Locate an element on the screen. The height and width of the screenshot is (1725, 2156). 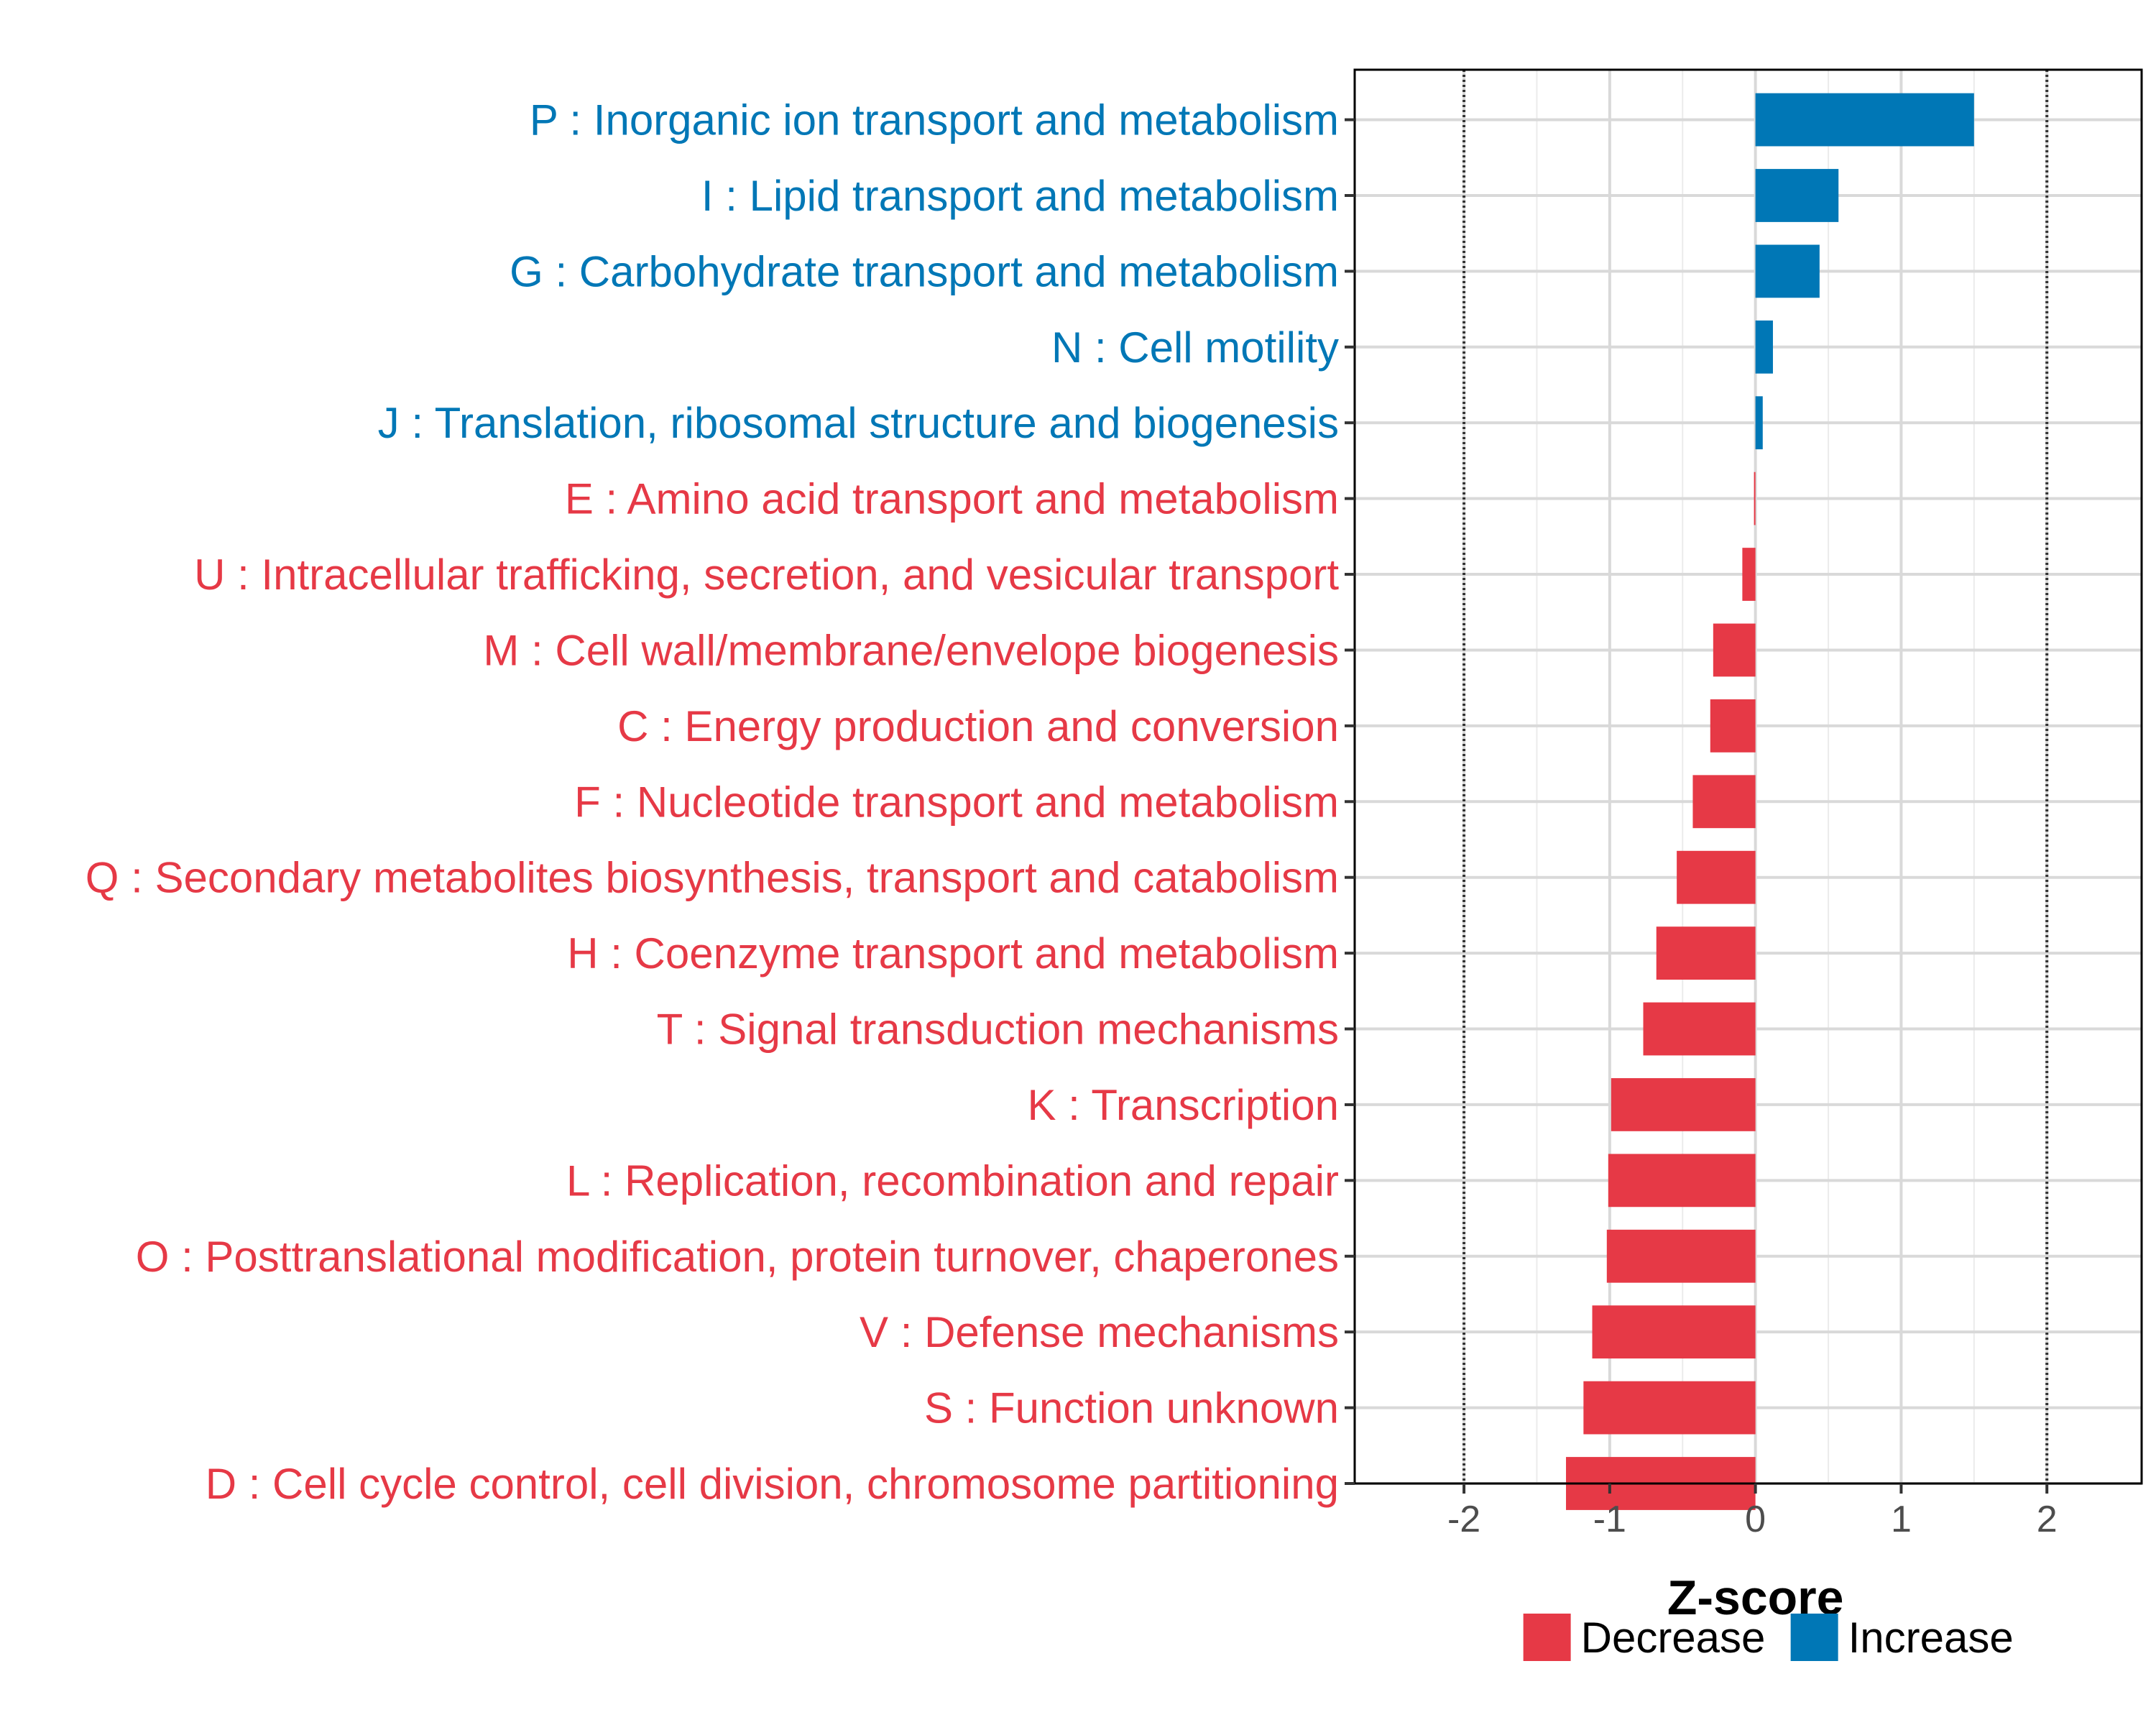
x-tick-label: -2 is located at coordinates (1463, 1519).